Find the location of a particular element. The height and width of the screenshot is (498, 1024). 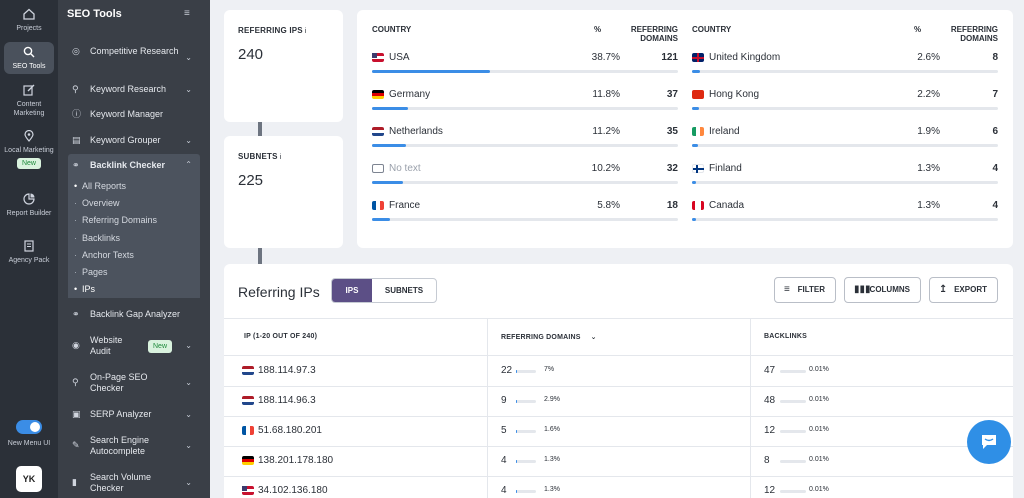

menu-item-search-volume-checker: ▮ Search Volume Checker ⌄ is located at coordinates (134, 484).